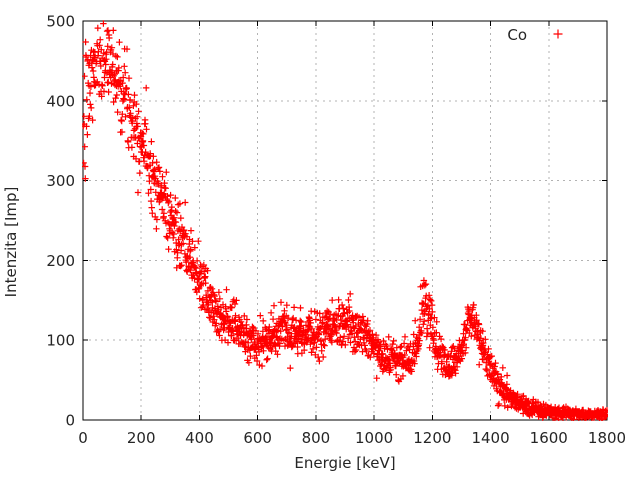  What do you see at coordinates (607, 438) in the screenshot?
I see `x-tick-label: 1800` at bounding box center [607, 438].